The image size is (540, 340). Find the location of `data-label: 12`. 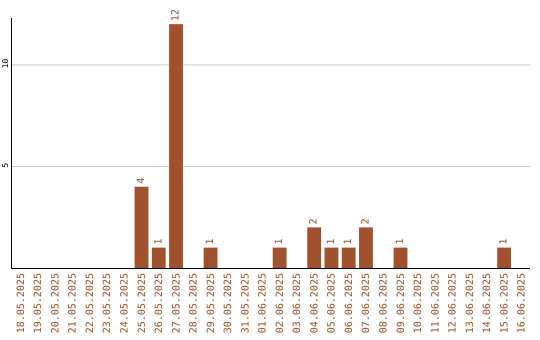

data-label: 12 is located at coordinates (176, 15).